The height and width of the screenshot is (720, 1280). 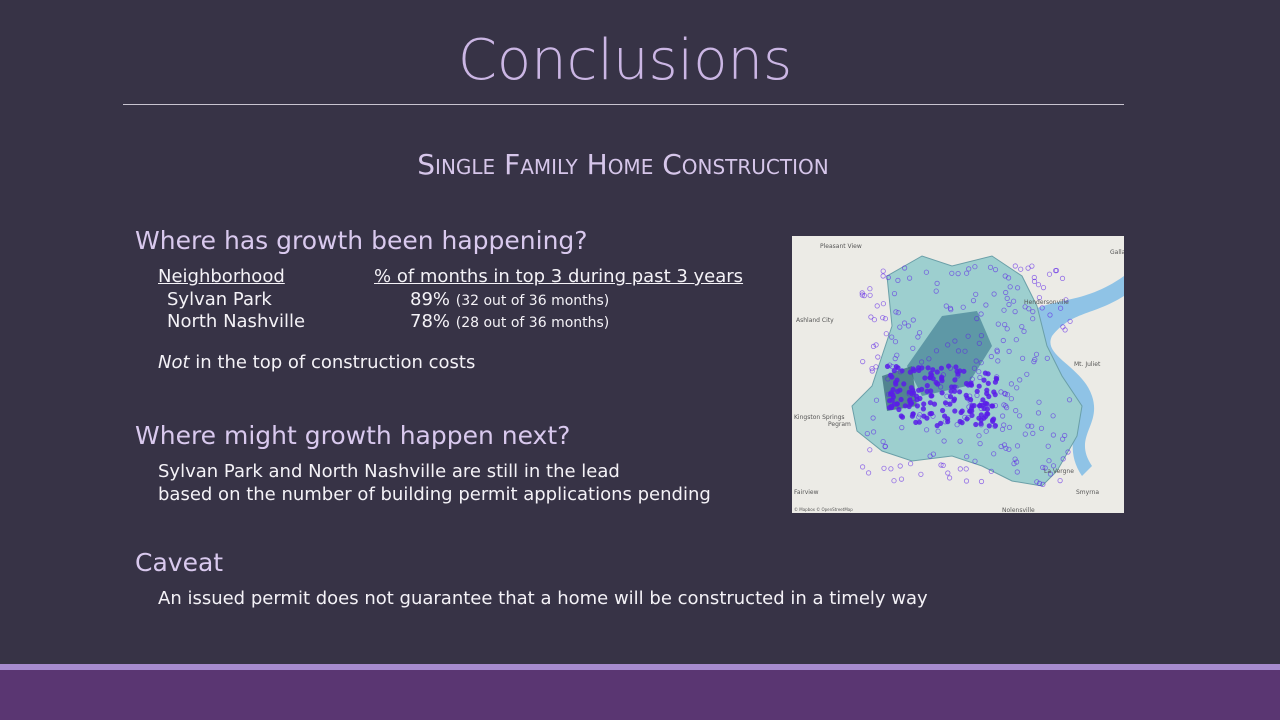 What do you see at coordinates (509, 299) in the screenshot?
I see `table-cell: 89% (32 out of 36 months)` at bounding box center [509, 299].